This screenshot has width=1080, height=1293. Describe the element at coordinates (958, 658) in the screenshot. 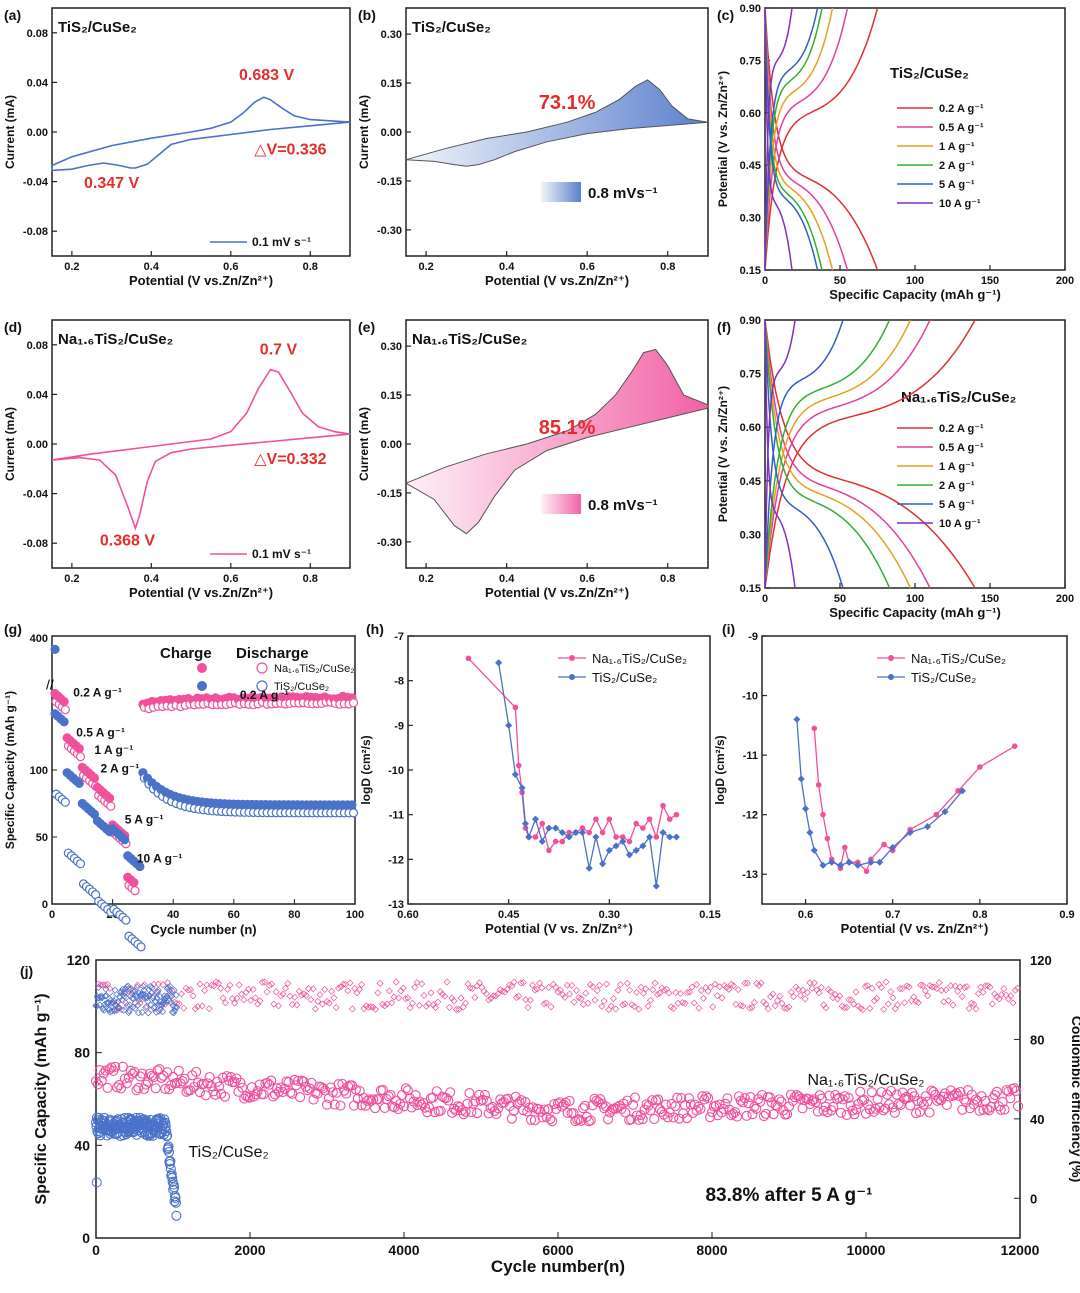

I see `legend-label: Na₁.₆TiS₂/CuSe₂` at that location.